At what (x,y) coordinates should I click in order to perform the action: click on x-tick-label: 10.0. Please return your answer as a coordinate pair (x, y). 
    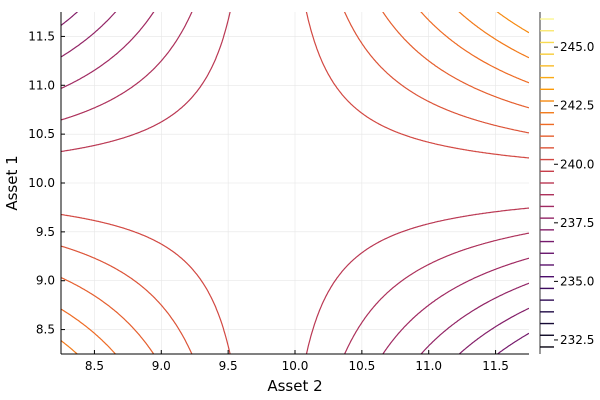
    Looking at the image, I should click on (295, 366).